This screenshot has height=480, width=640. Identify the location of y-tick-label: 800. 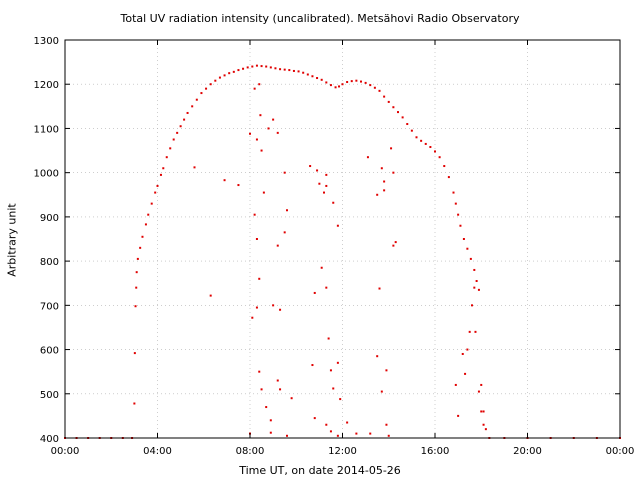
(49, 262).